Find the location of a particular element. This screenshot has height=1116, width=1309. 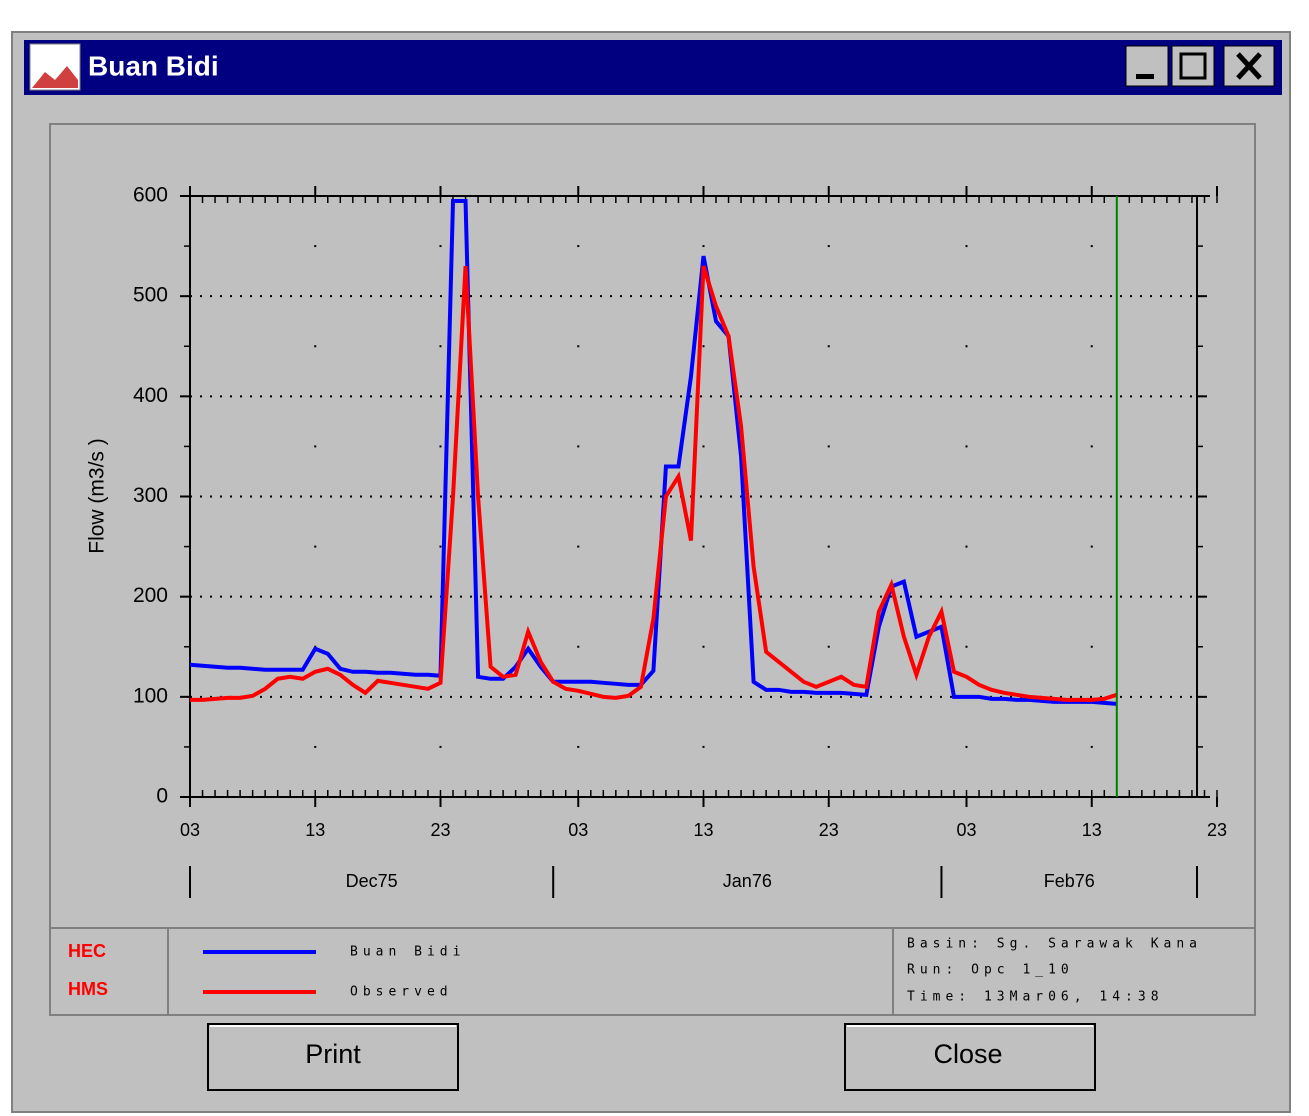

close-button: Close is located at coordinates (970, 1057).